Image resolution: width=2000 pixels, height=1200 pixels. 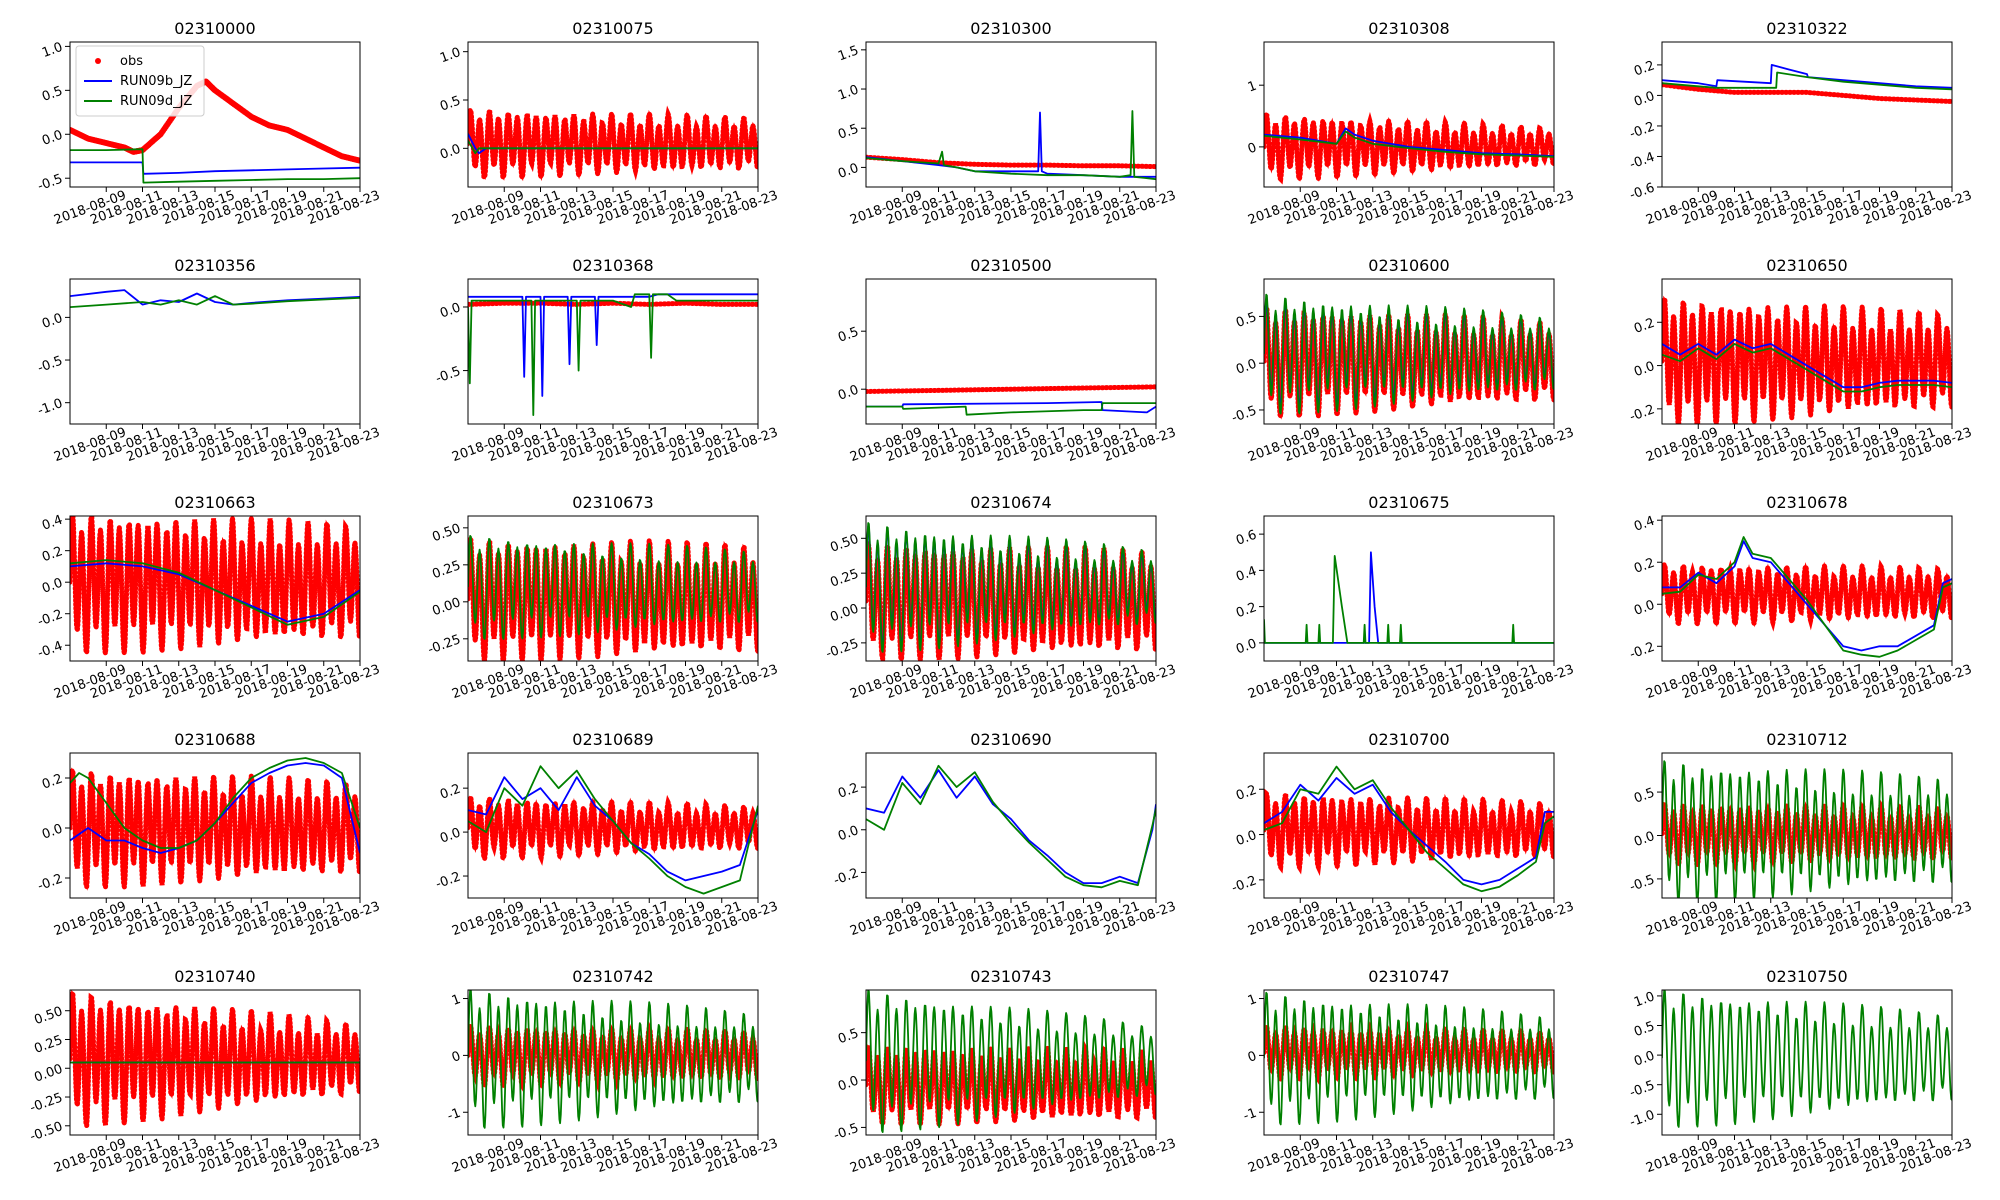 I want to click on subplot-title: 02310678, so click(x=1806, y=502).